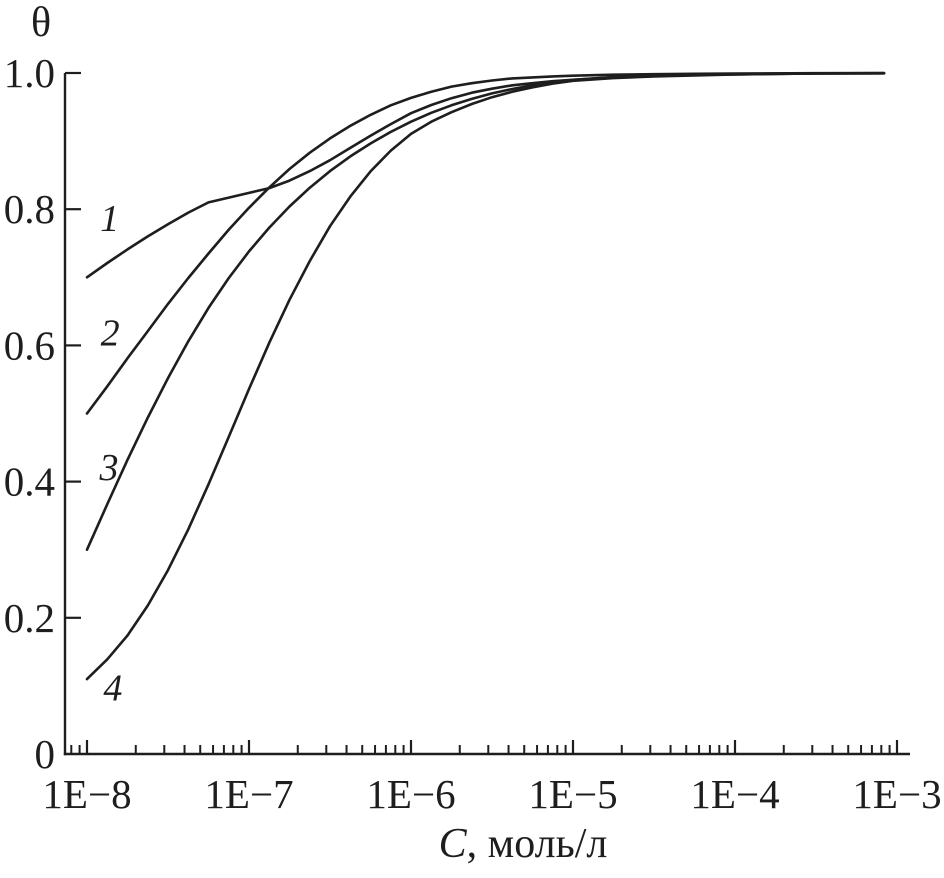  Describe the element at coordinates (112, 688) in the screenshot. I see `curve-label-4: 4` at that location.